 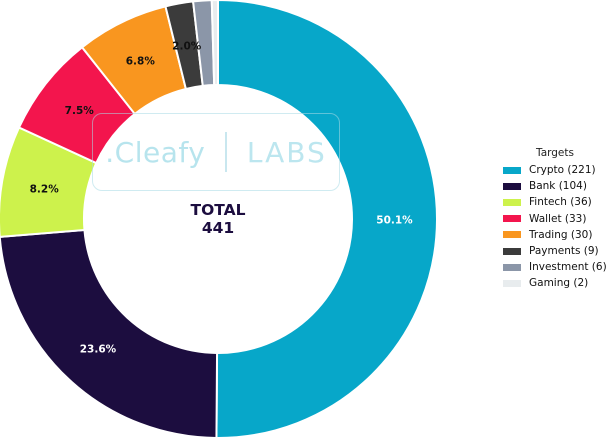 I want to click on legend-label: Fintech (36), so click(x=560, y=202).